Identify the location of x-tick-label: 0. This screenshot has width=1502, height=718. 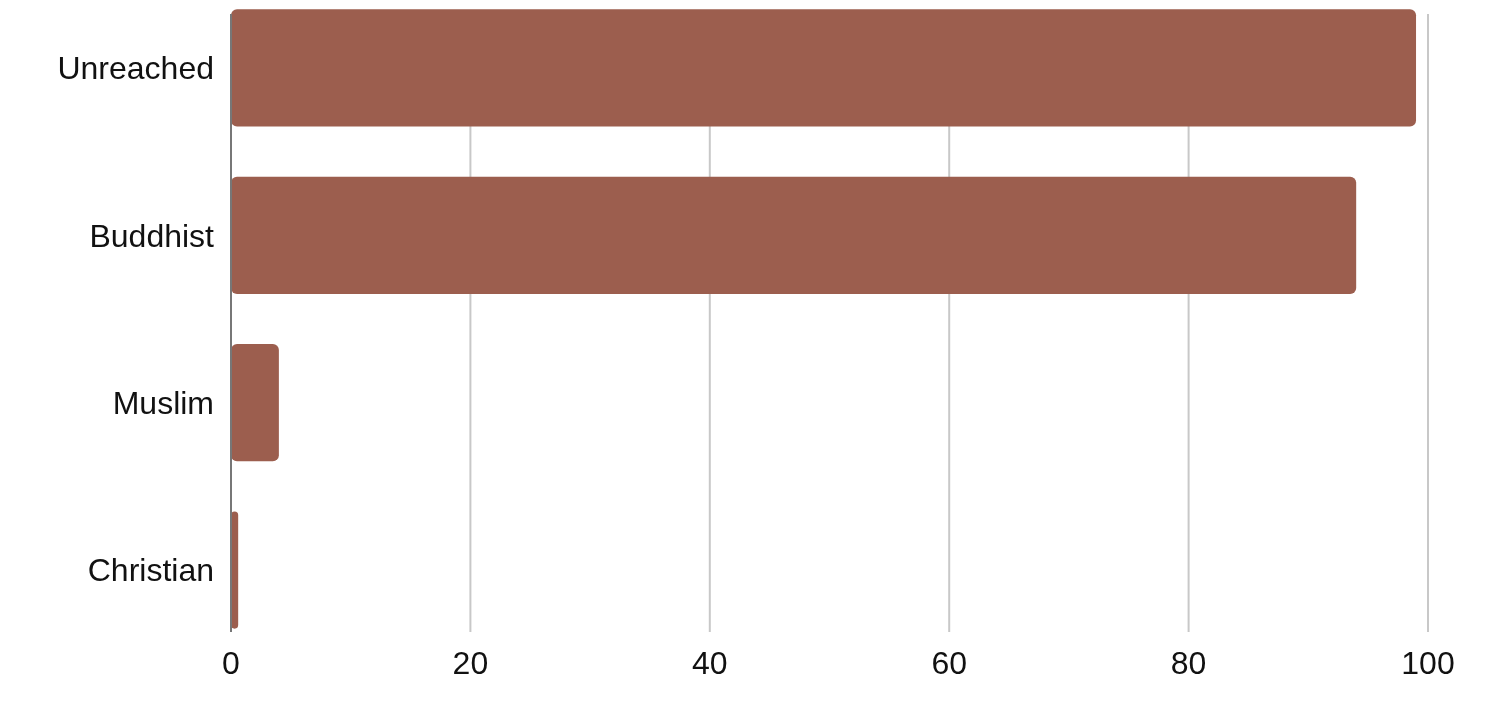
(231, 663).